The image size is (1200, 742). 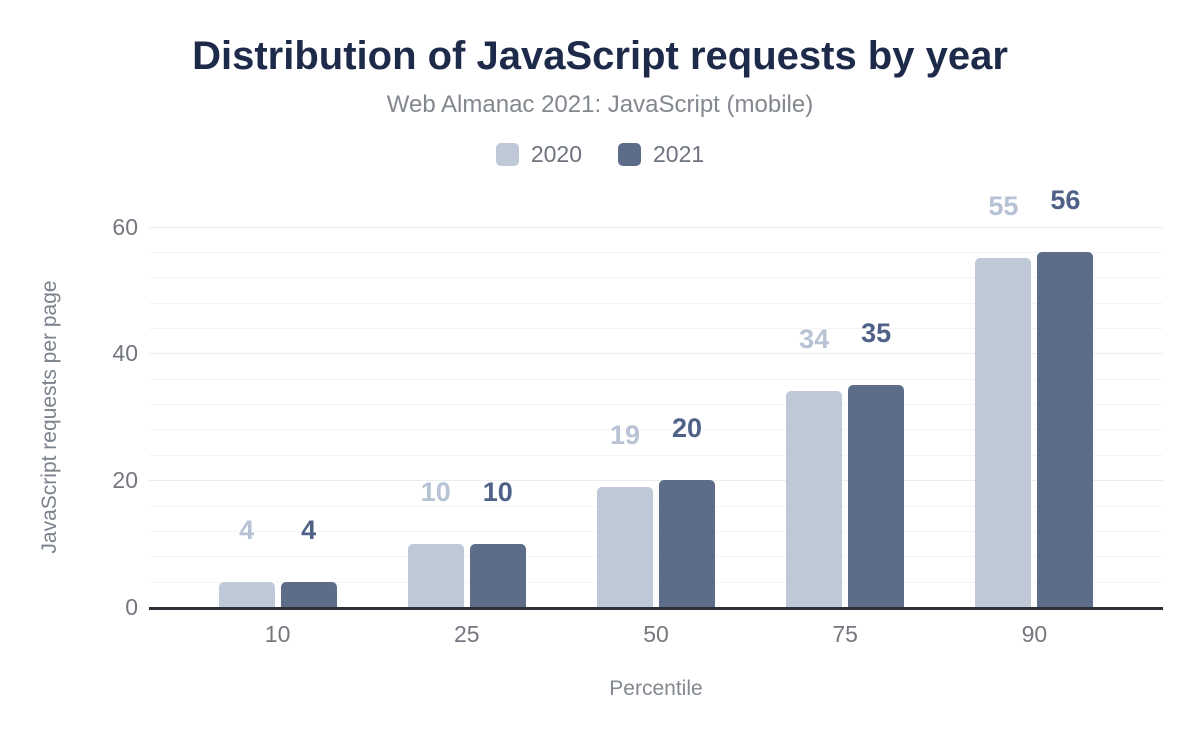 I want to click on bar-value-label-2021-p25: 10, so click(x=497, y=492).